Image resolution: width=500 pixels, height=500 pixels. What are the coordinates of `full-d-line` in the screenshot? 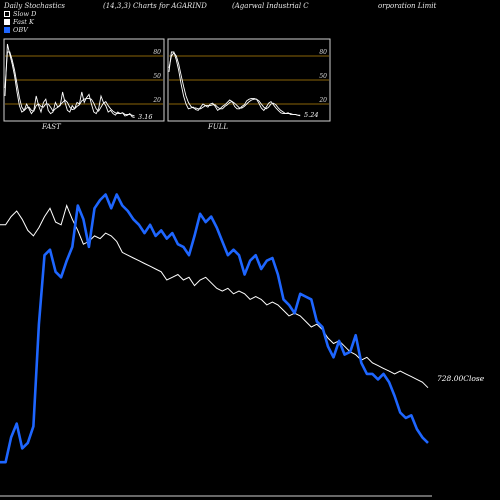 It's located at (234, 84).